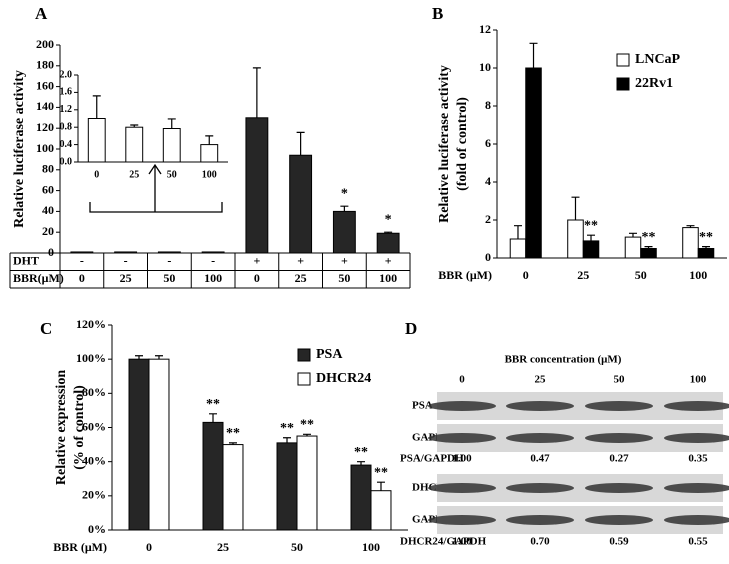 This screenshot has width=729, height=564. Describe the element at coordinates (541, 380) in the screenshot. I see `lane-label: 25` at that location.